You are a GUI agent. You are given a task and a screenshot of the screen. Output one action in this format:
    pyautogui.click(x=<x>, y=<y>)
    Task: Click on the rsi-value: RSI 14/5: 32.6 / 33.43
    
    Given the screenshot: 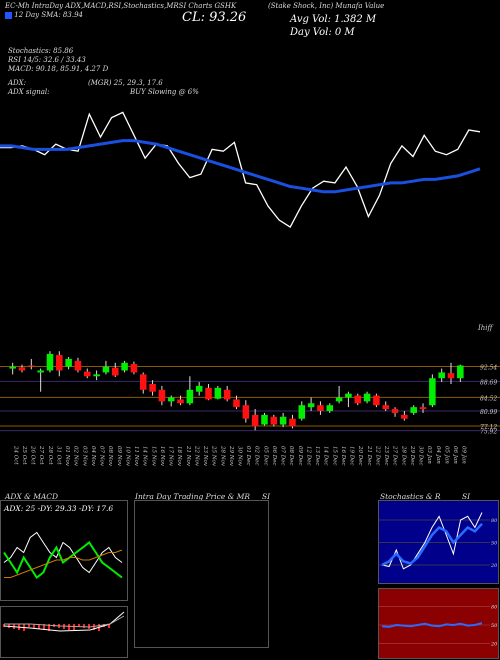 What is the action you would take?
    pyautogui.click(x=47, y=60)
    